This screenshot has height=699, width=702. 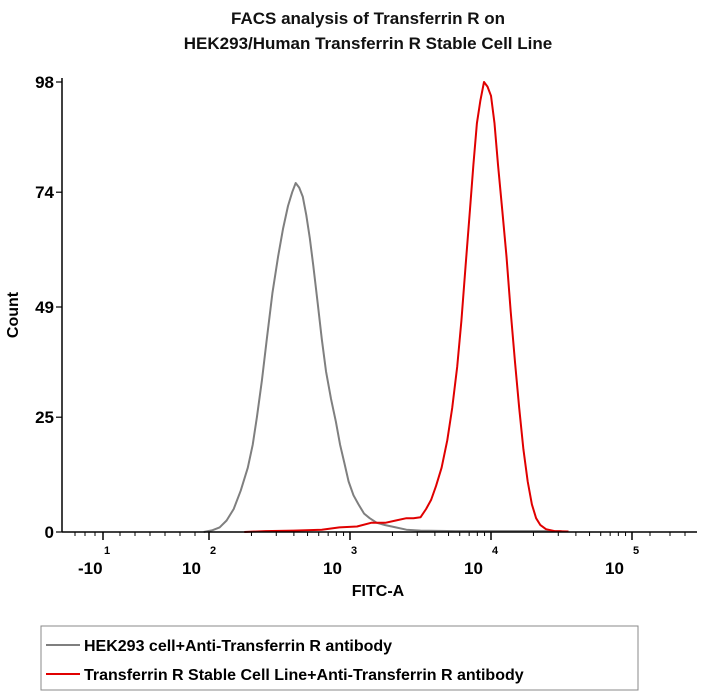 What do you see at coordinates (495, 551) in the screenshot?
I see `x-tick-exponent: 4` at bounding box center [495, 551].